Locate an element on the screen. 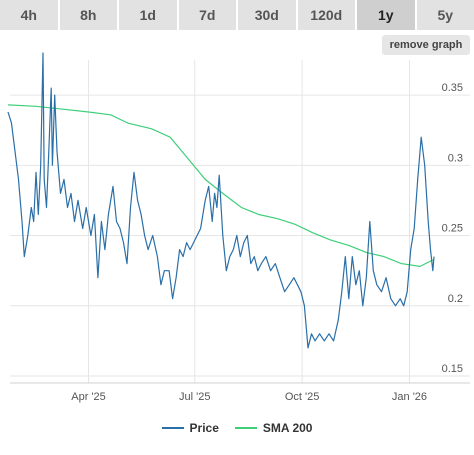 The height and width of the screenshot is (455, 474). y-tick-label: 0.15 is located at coordinates (452, 369).